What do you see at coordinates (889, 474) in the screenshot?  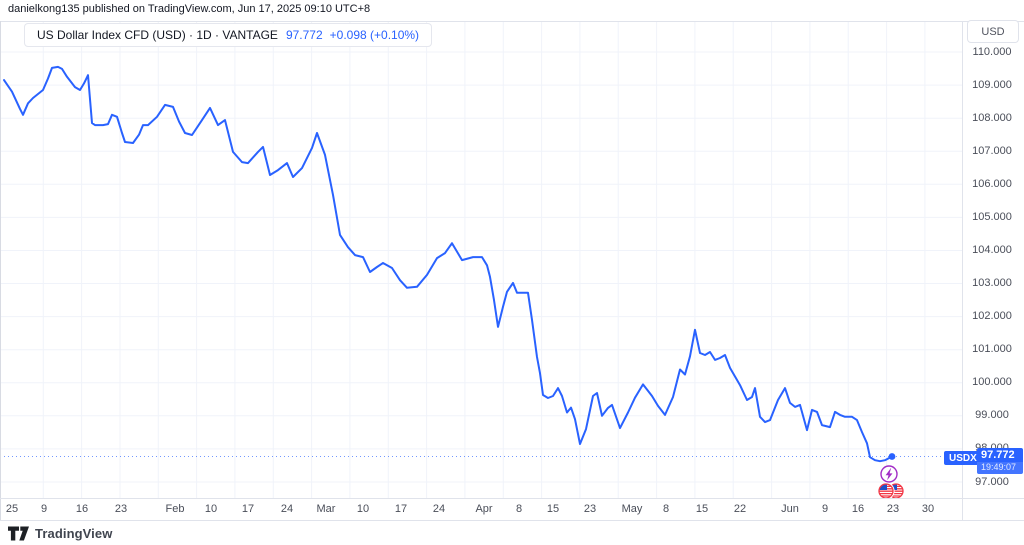 I see `lightning-icon` at bounding box center [889, 474].